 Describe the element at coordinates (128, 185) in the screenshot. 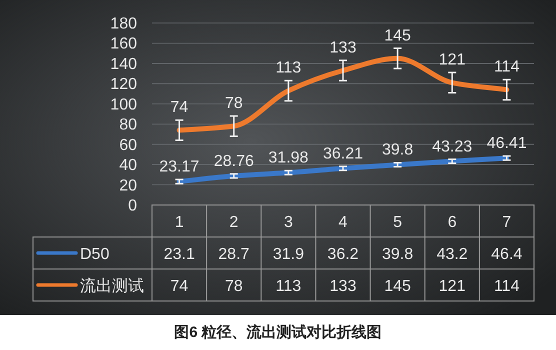

I see `y-tick-label: 20` at that location.